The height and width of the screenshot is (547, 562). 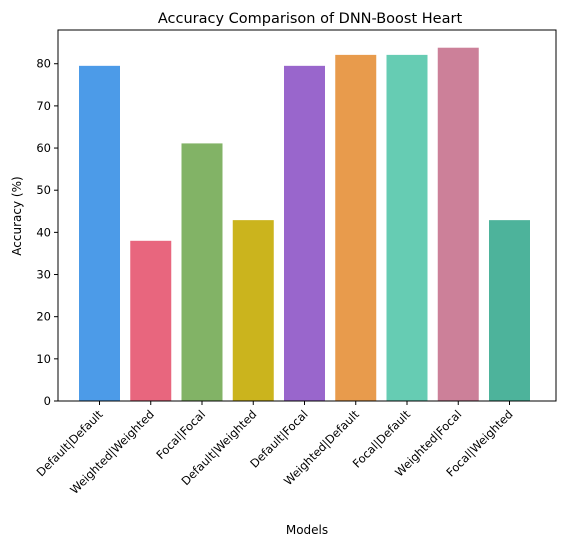 I want to click on y-tick-label: 10, so click(x=43, y=359).